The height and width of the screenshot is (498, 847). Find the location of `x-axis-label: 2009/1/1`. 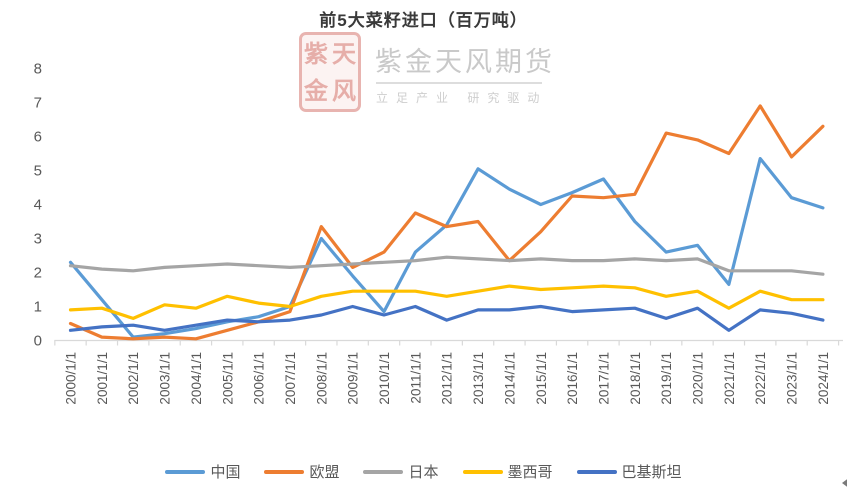

x-axis-label: 2009/1/1 is located at coordinates (353, 378).